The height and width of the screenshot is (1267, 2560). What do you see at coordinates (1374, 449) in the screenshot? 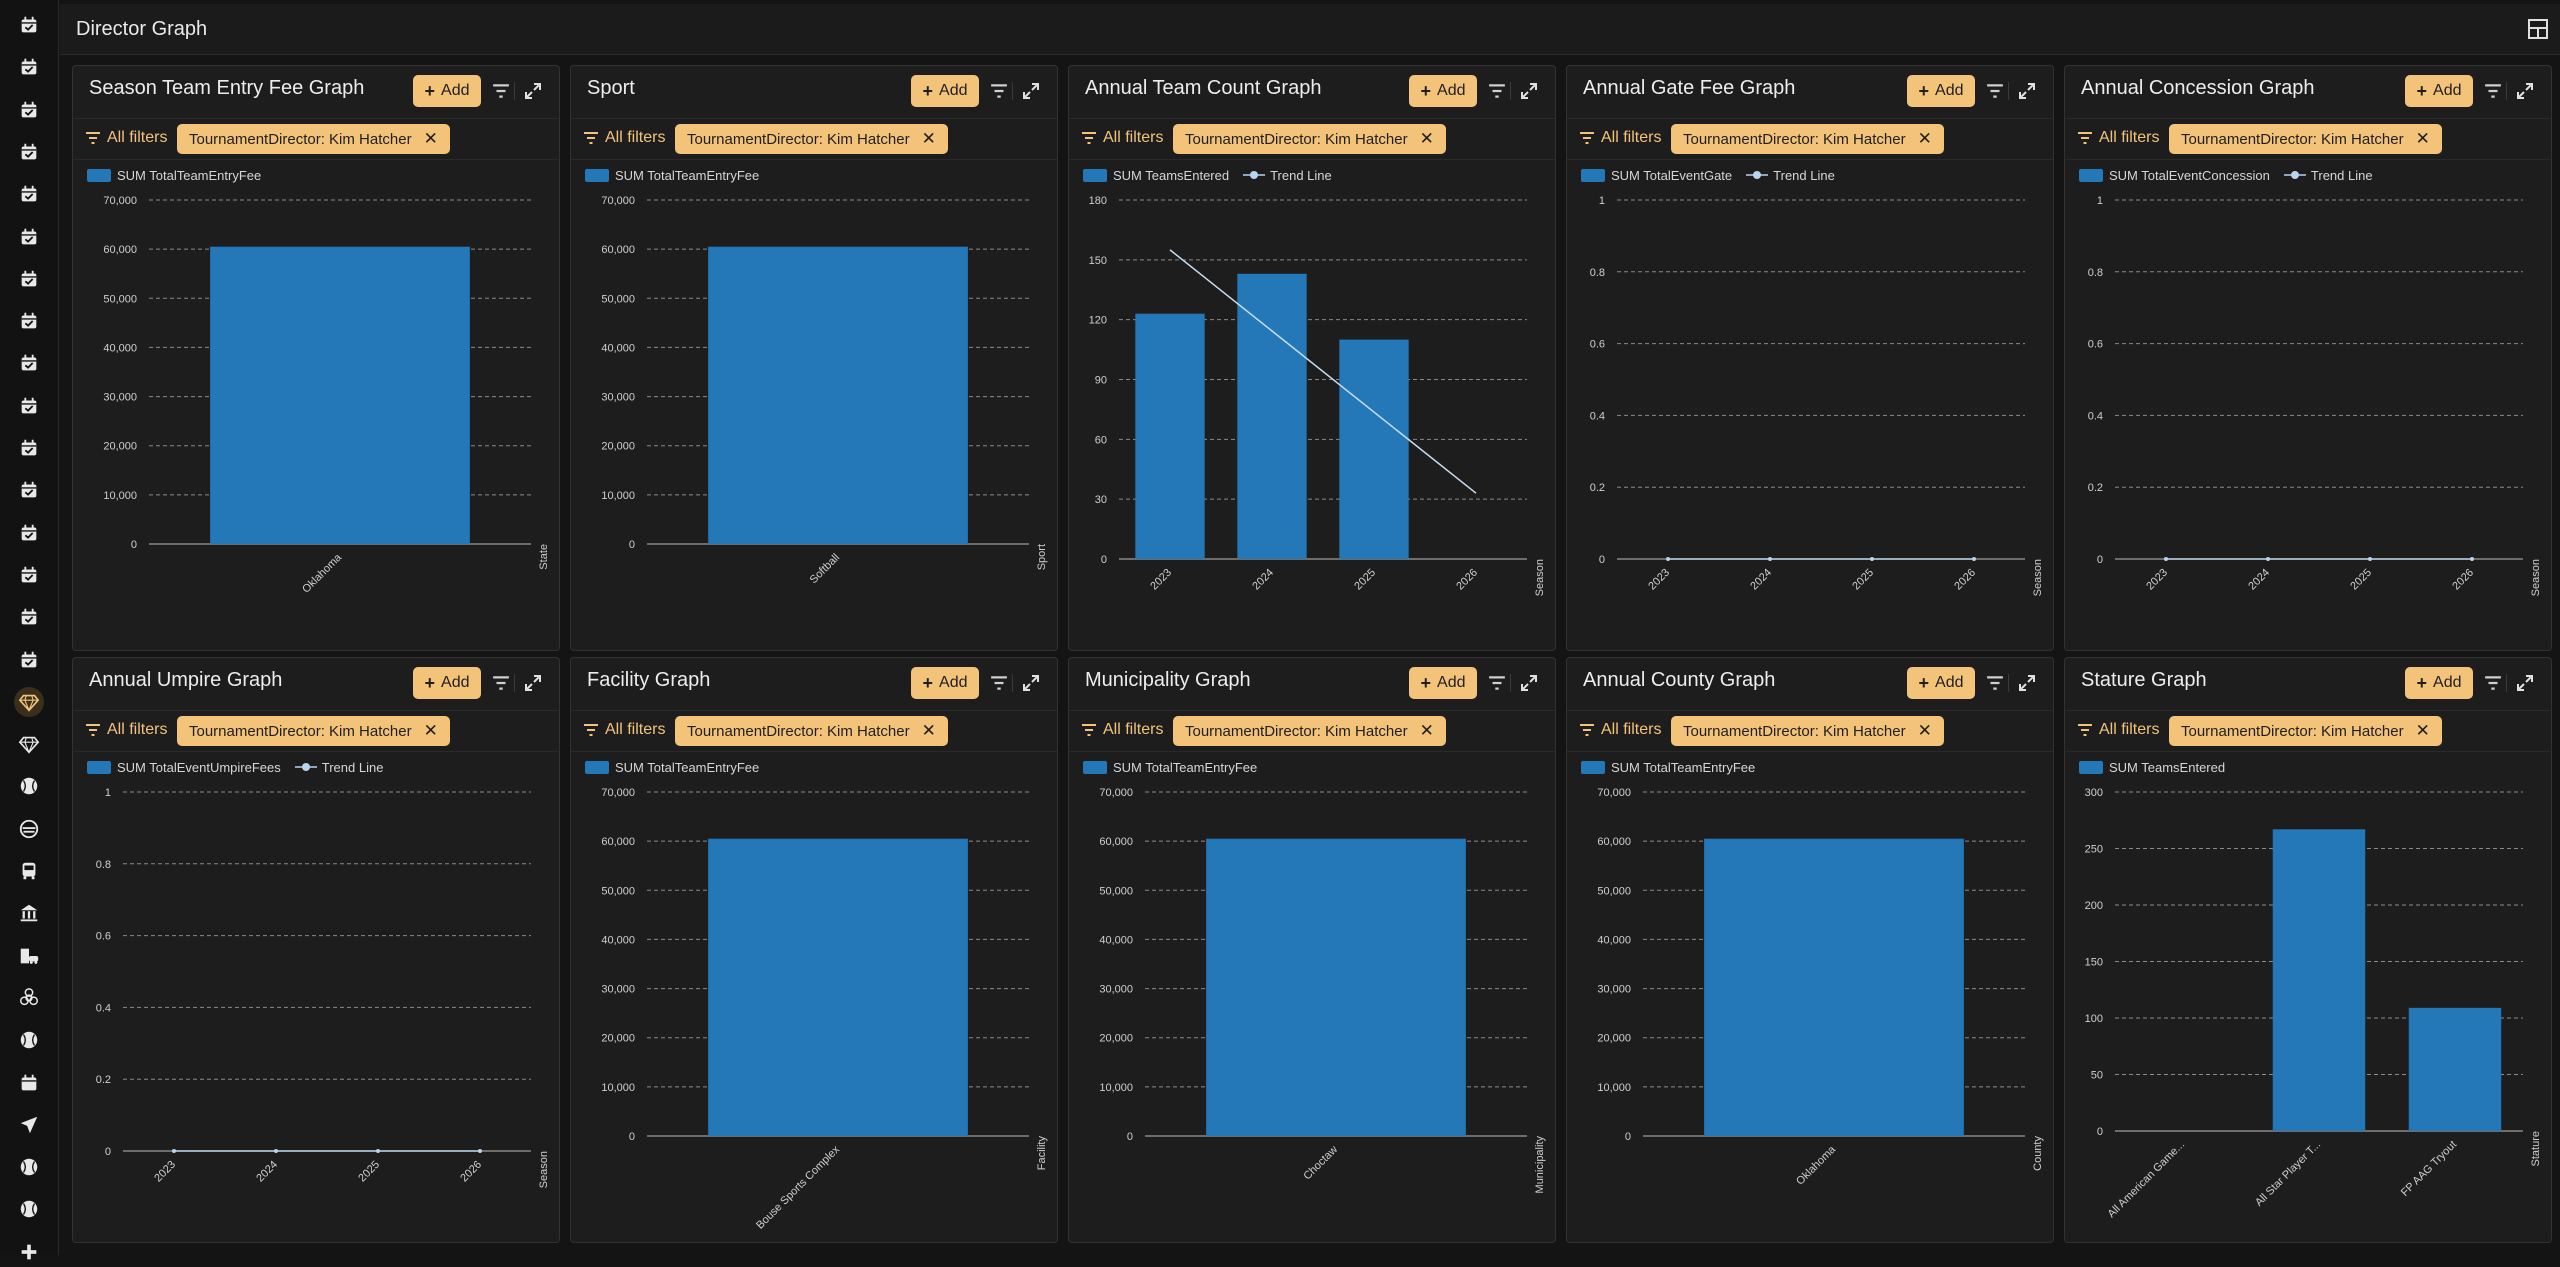
I see `bar-2025` at bounding box center [1374, 449].